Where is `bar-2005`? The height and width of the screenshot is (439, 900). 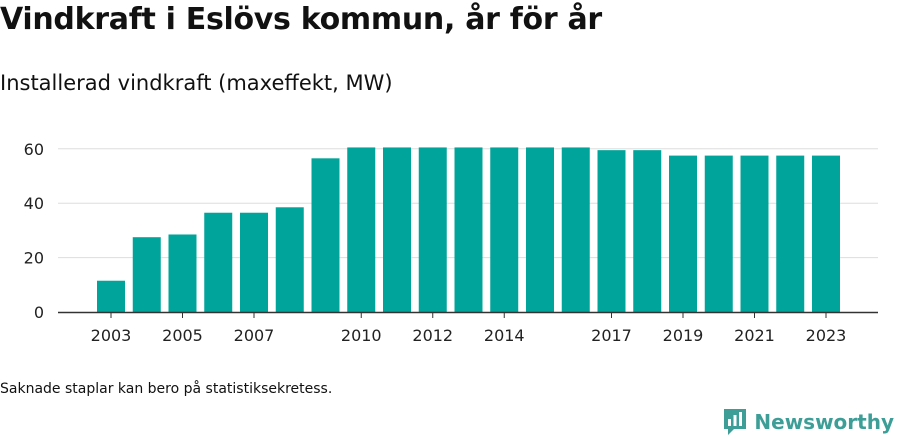 bar-2005 is located at coordinates (182, 273).